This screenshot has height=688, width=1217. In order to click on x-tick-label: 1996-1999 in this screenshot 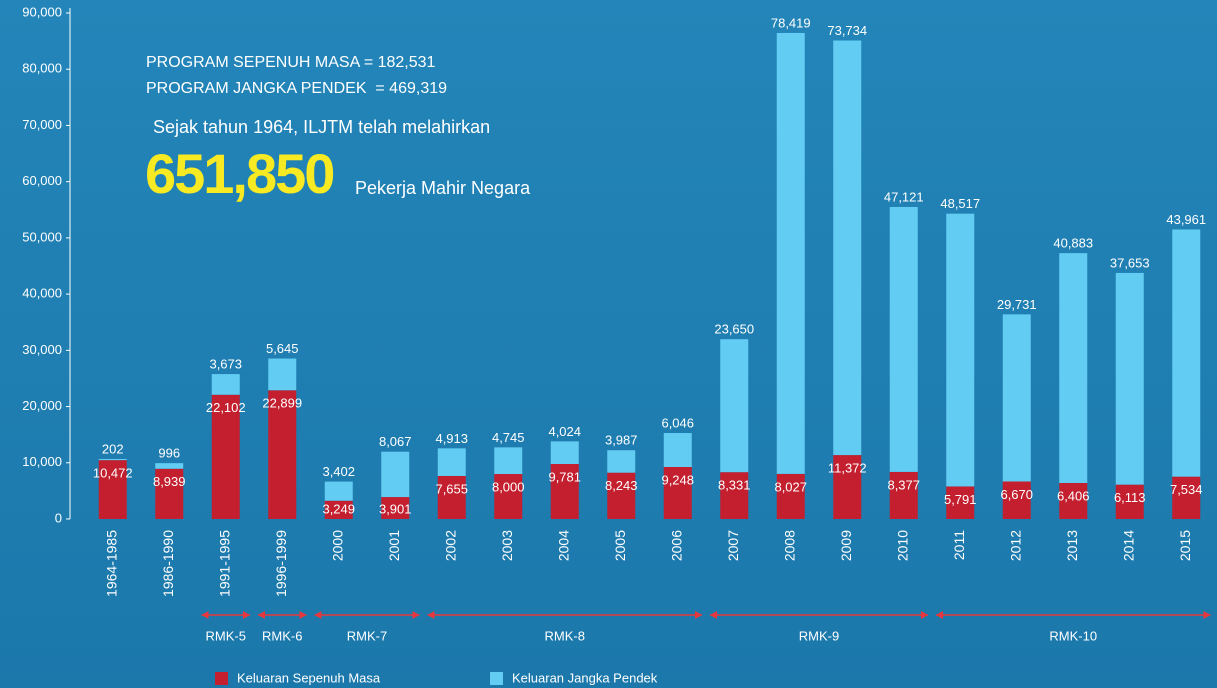, I will do `click(281, 563)`.